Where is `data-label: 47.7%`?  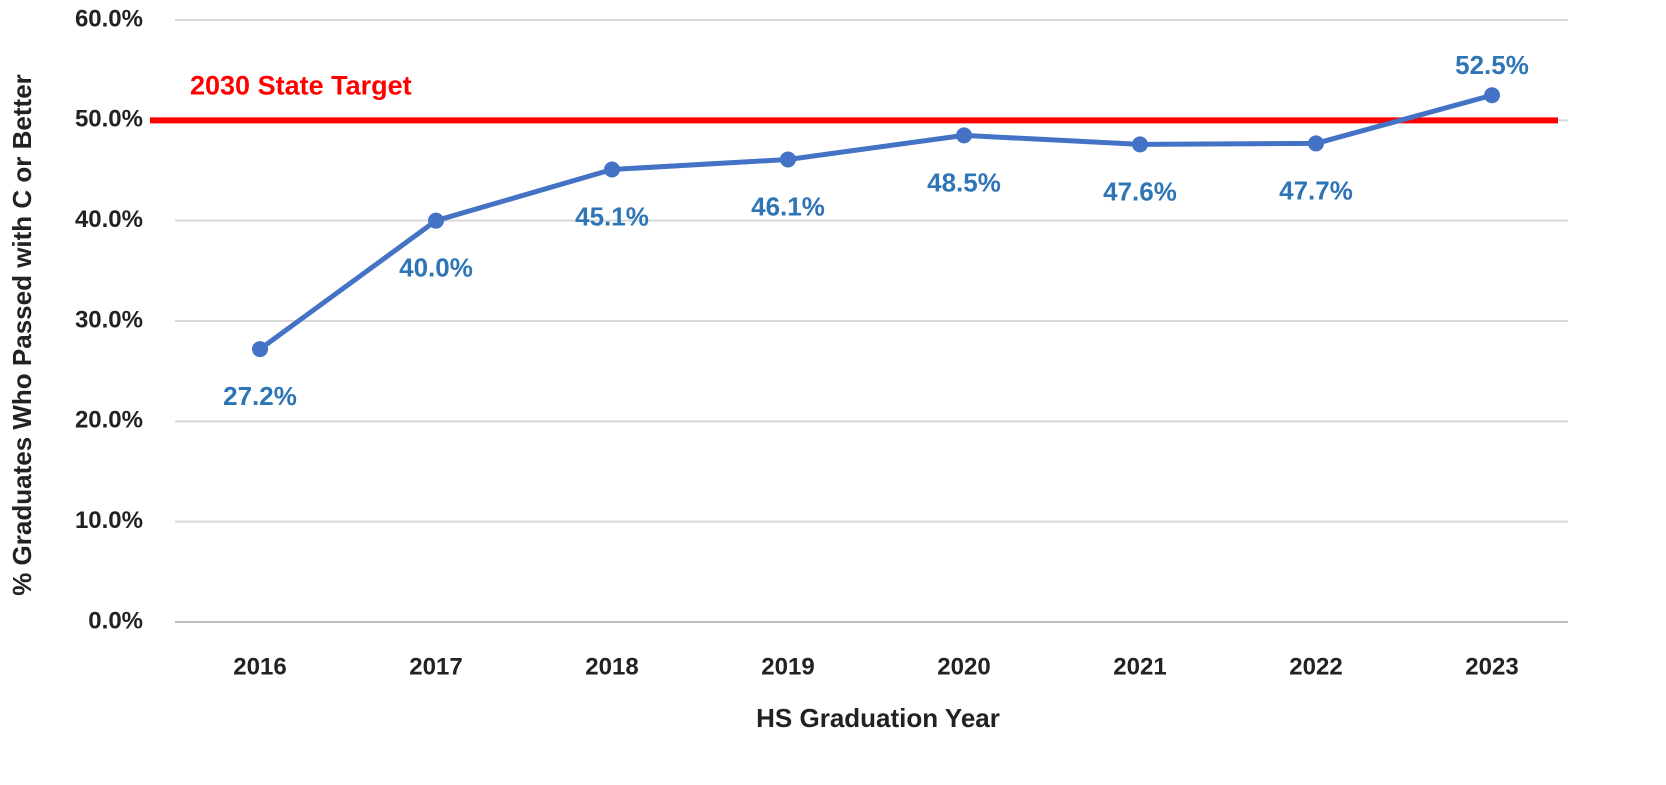
data-label: 47.7% is located at coordinates (1316, 190).